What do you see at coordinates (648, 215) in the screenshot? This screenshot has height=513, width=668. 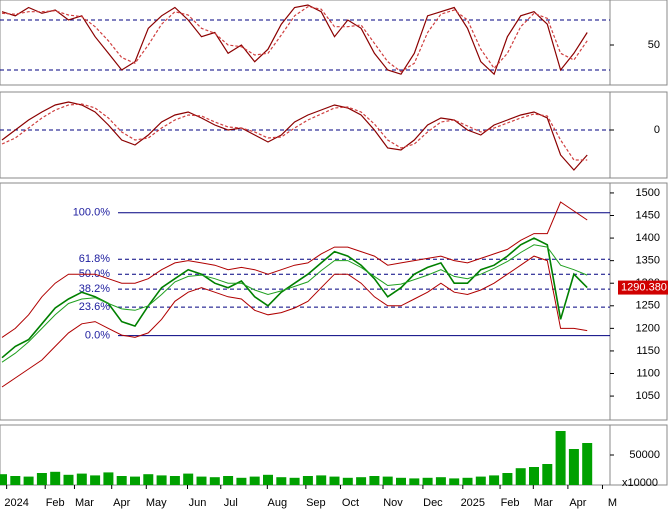 I see `y-tick-label: 1450` at bounding box center [648, 215].